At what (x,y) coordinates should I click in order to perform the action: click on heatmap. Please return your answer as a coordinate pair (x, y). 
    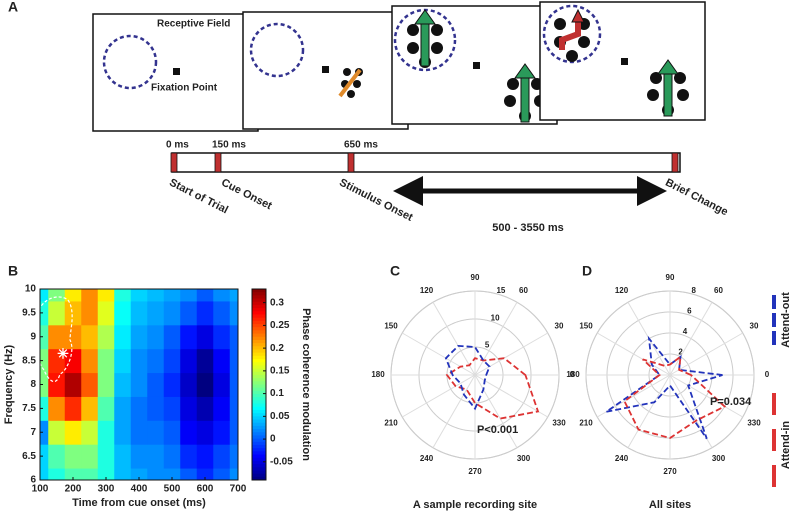
    Looking at the image, I should click on (139, 384).